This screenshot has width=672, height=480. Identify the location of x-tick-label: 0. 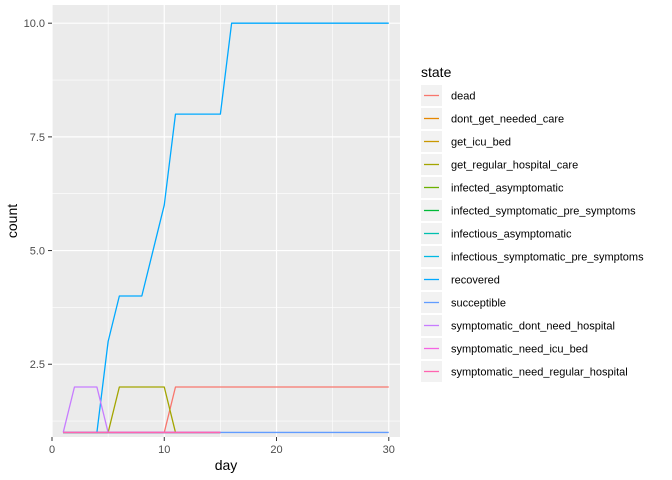
(52, 450).